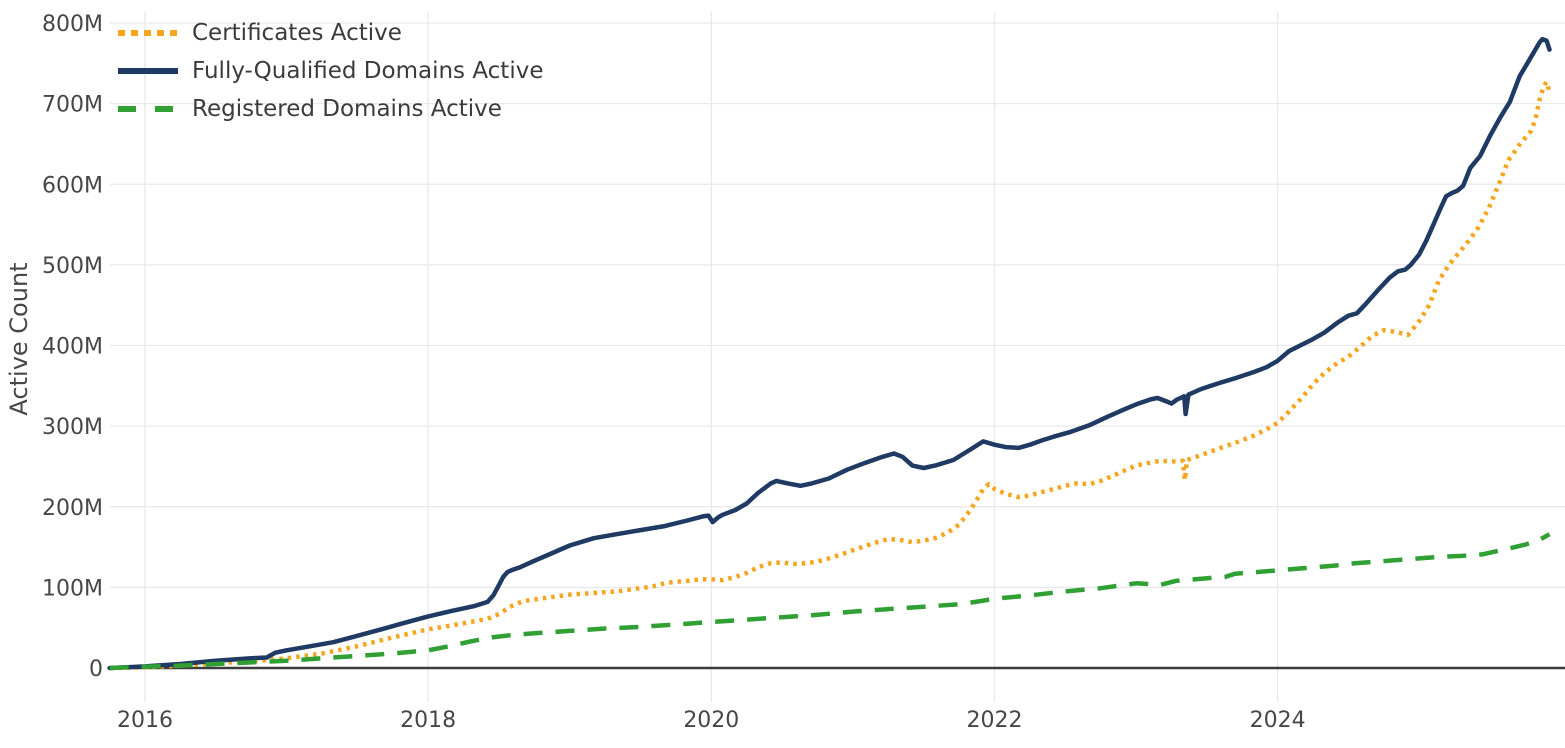 The image size is (1565, 748). What do you see at coordinates (347, 109) in the screenshot?
I see `legend-label: Registered Domains Active` at bounding box center [347, 109].